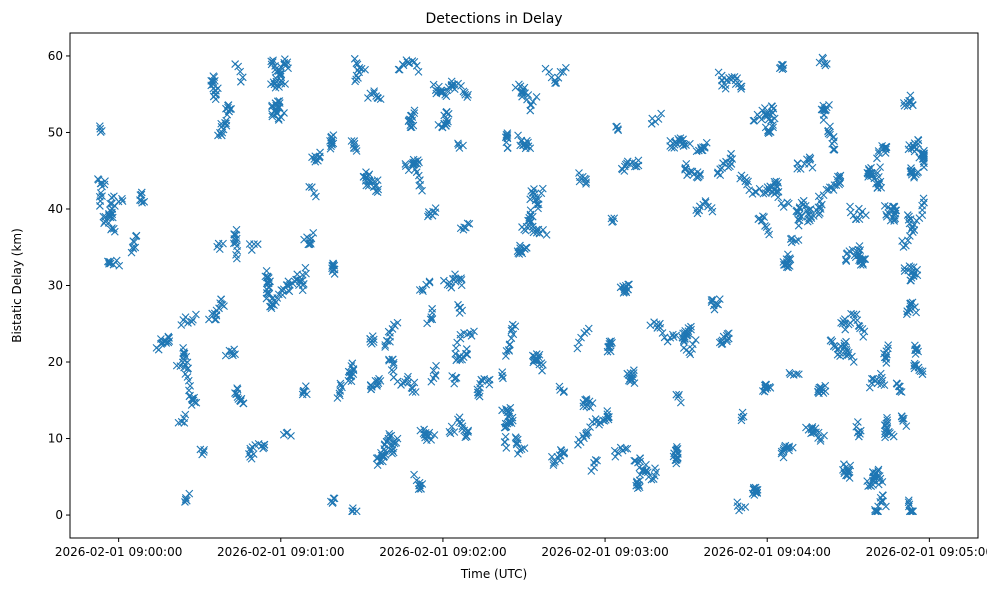 The image size is (987, 594). What do you see at coordinates (55, 132) in the screenshot?
I see `y-tick-label: 50` at bounding box center [55, 132].